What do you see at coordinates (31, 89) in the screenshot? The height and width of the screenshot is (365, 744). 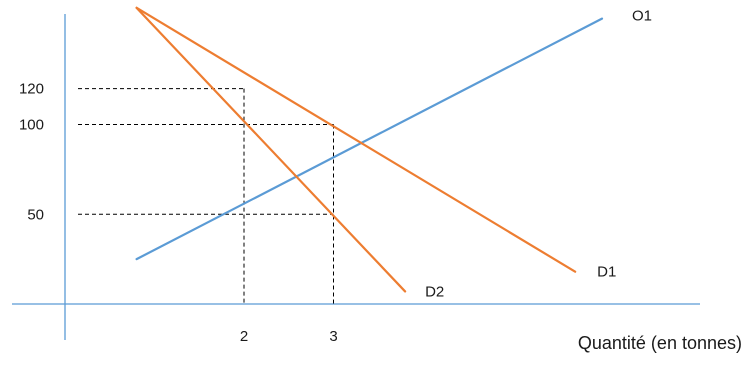 I see `y-tick-label: 120` at bounding box center [31, 89].